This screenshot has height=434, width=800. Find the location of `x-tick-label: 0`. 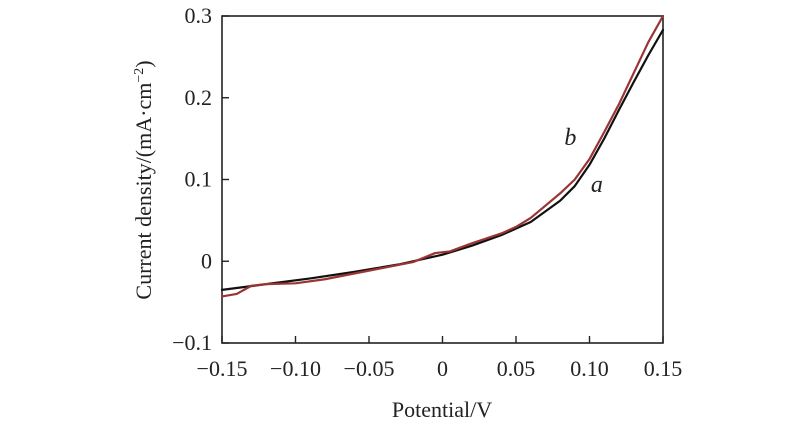

x-tick-label: 0 is located at coordinates (442, 368).